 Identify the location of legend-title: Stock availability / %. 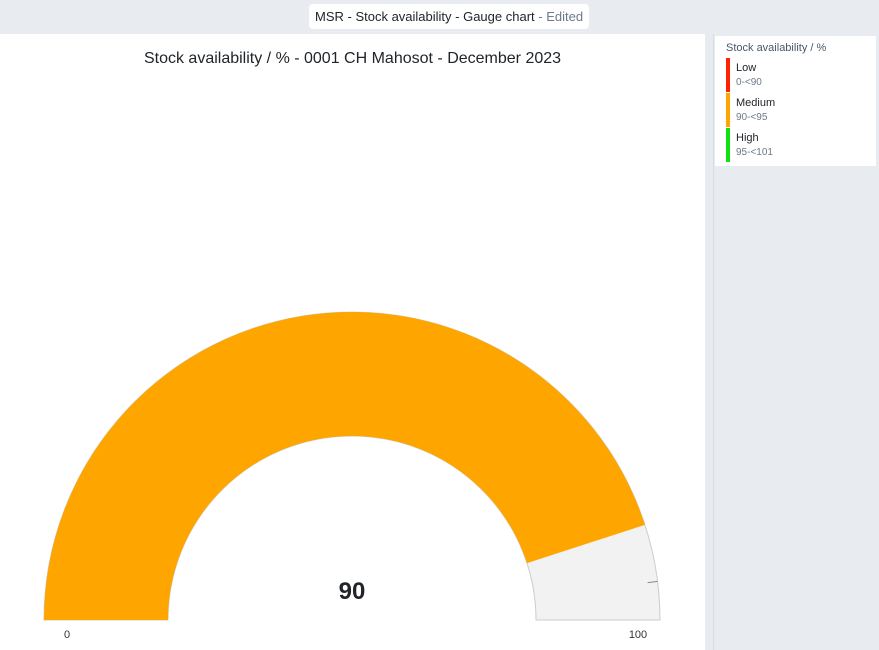
(776, 48).